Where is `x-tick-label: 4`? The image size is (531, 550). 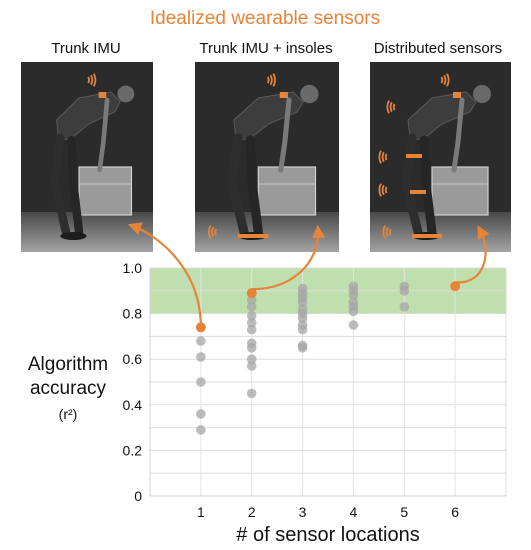 x-tick-label: 4 is located at coordinates (354, 512).